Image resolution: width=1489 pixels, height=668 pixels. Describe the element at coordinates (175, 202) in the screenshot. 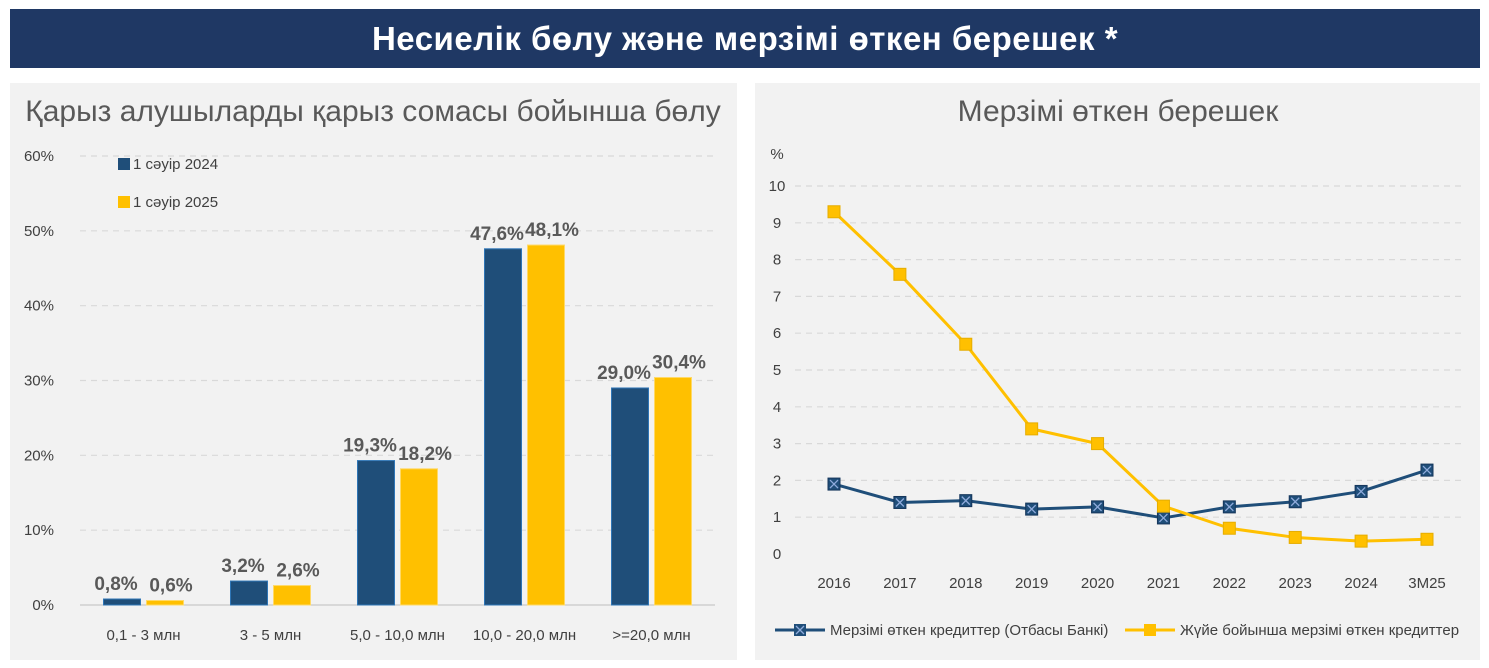

I see `legend-label: 1 сәуір 2025` at that location.